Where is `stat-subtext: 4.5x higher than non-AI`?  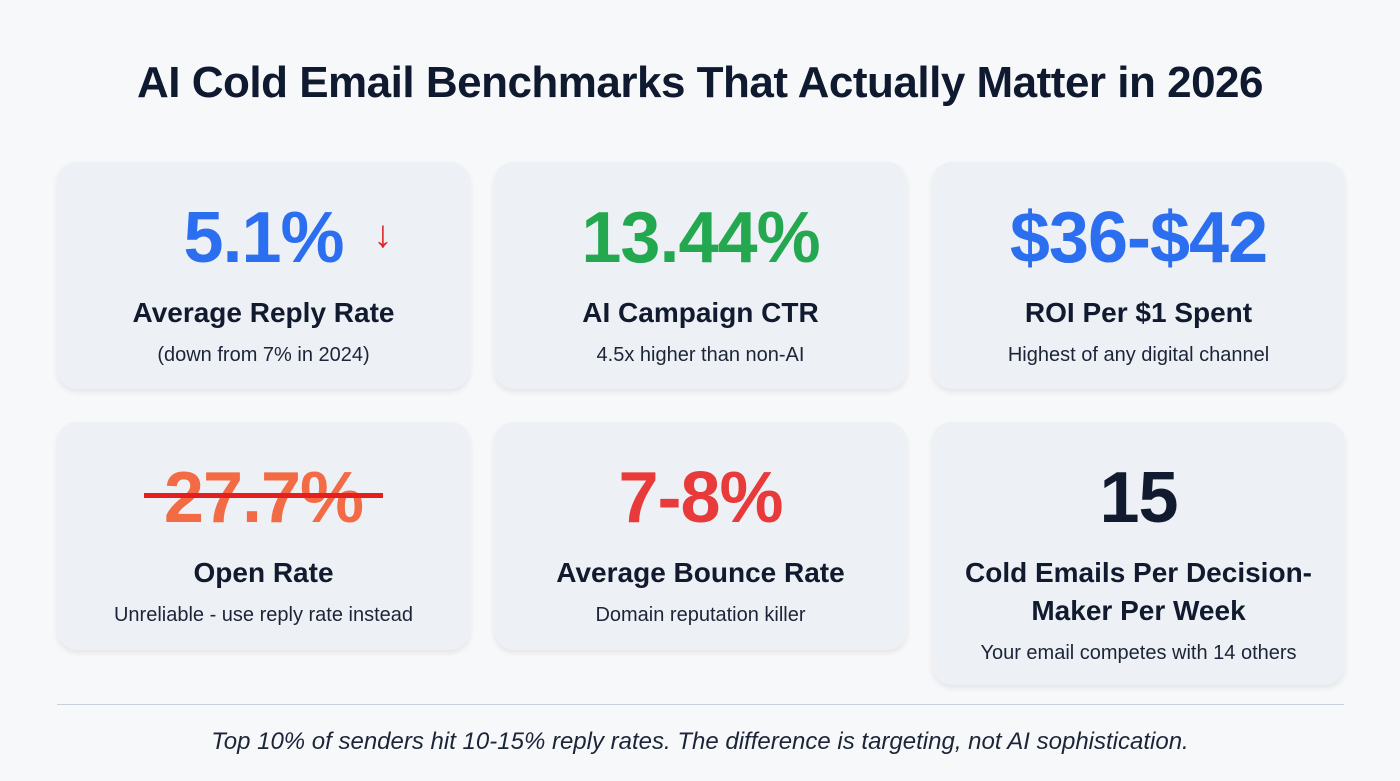 stat-subtext: 4.5x higher than non-AI is located at coordinates (700, 355).